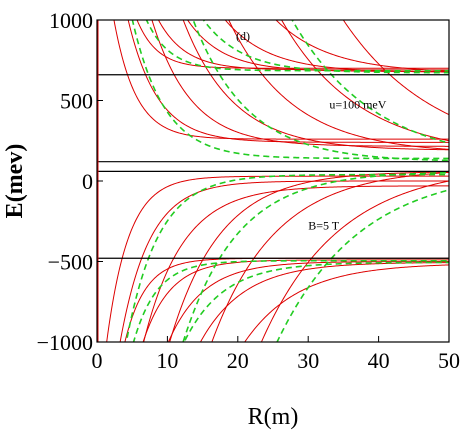 This screenshot has width=463, height=436. What do you see at coordinates (15, 181) in the screenshot?
I see `y-axis-title: E(mev)` at bounding box center [15, 181].